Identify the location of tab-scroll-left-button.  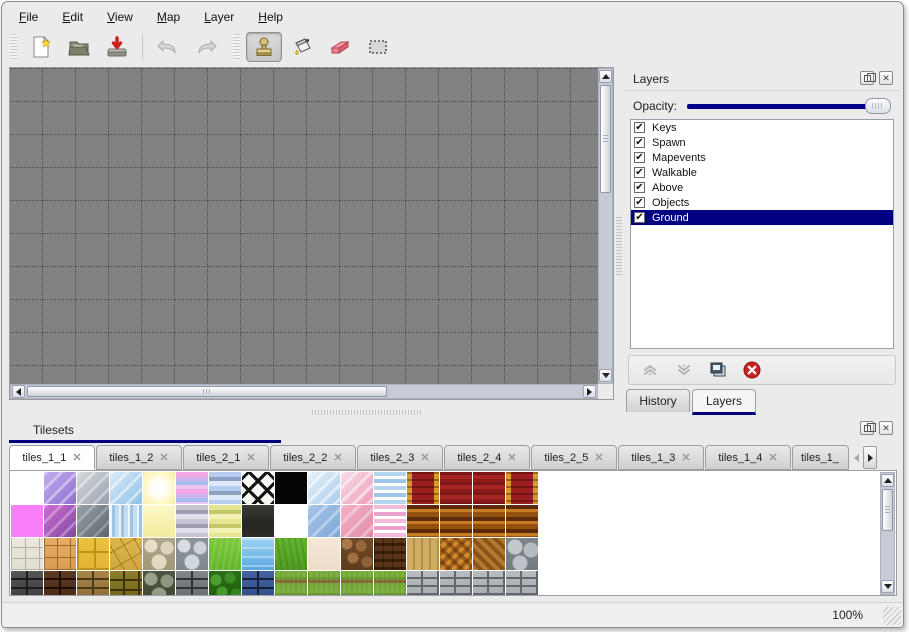
(856, 457).